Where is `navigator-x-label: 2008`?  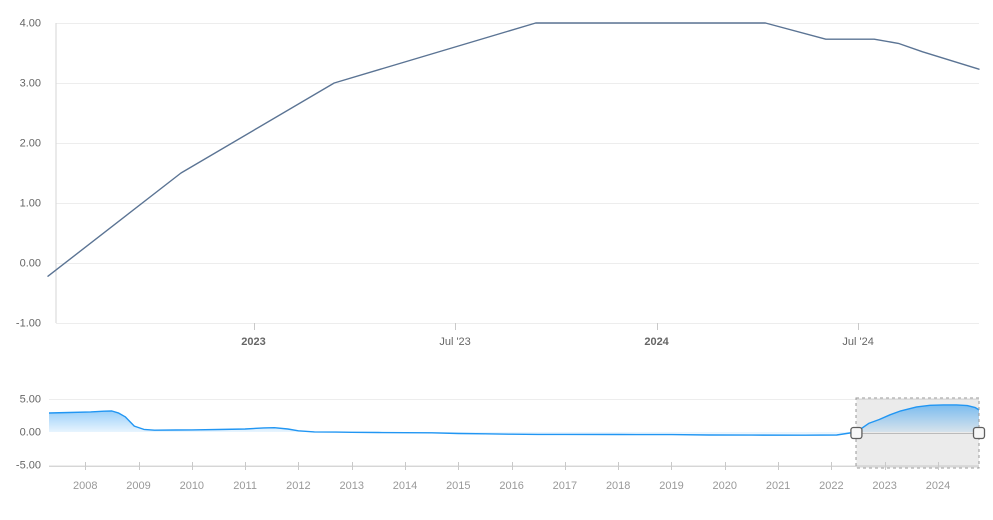 navigator-x-label: 2008 is located at coordinates (85, 486).